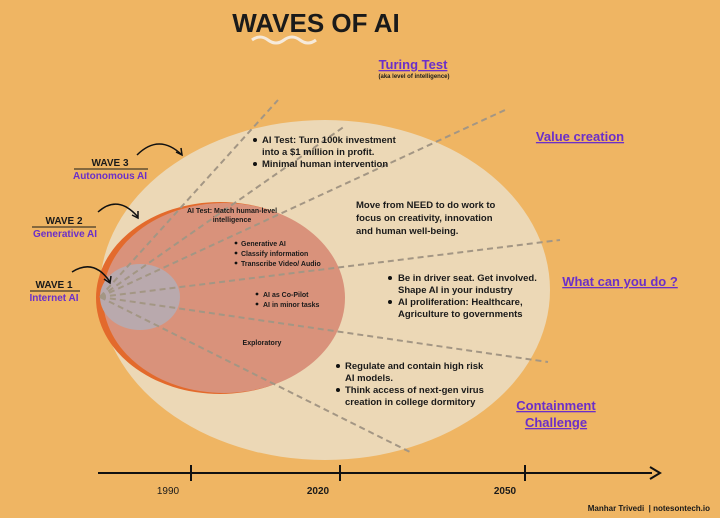 This screenshot has width=720, height=518. Describe the element at coordinates (414, 366) in the screenshot. I see `note: Regulate and contain high risk` at that location.